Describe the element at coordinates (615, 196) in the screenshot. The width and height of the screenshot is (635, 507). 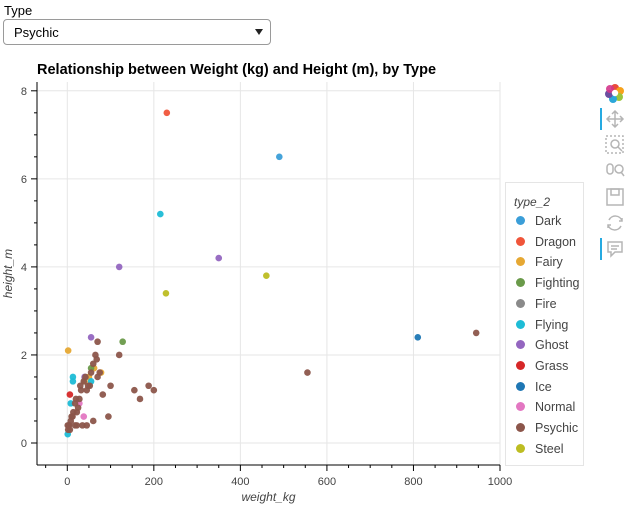
I see `save-icon` at that location.